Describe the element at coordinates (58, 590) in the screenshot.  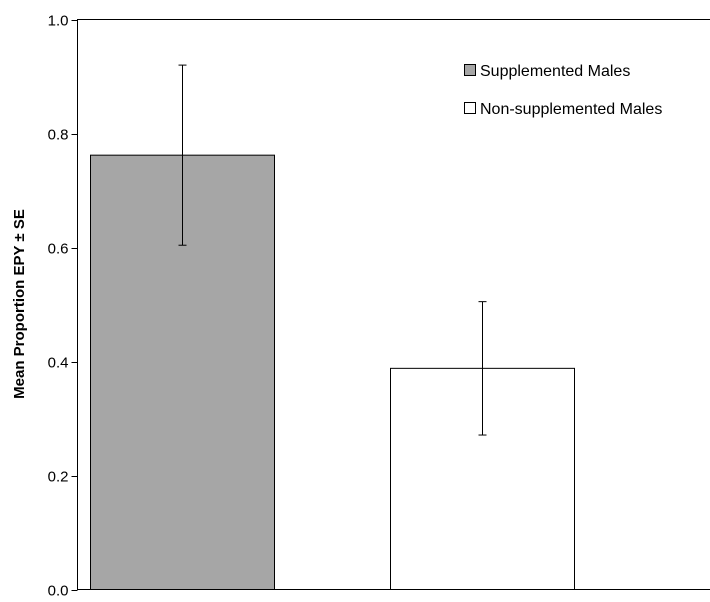
I see `y-tick-label: 0.0` at that location.